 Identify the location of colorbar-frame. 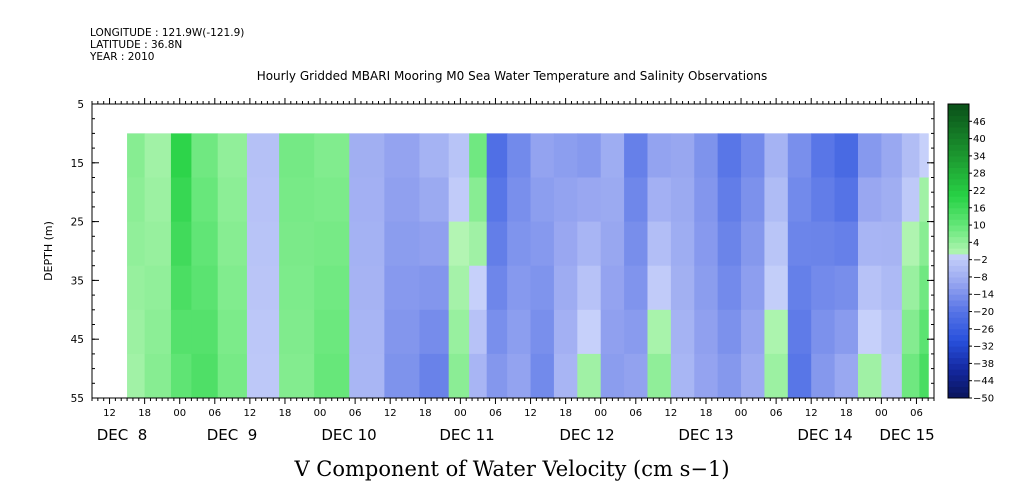
(958, 251).